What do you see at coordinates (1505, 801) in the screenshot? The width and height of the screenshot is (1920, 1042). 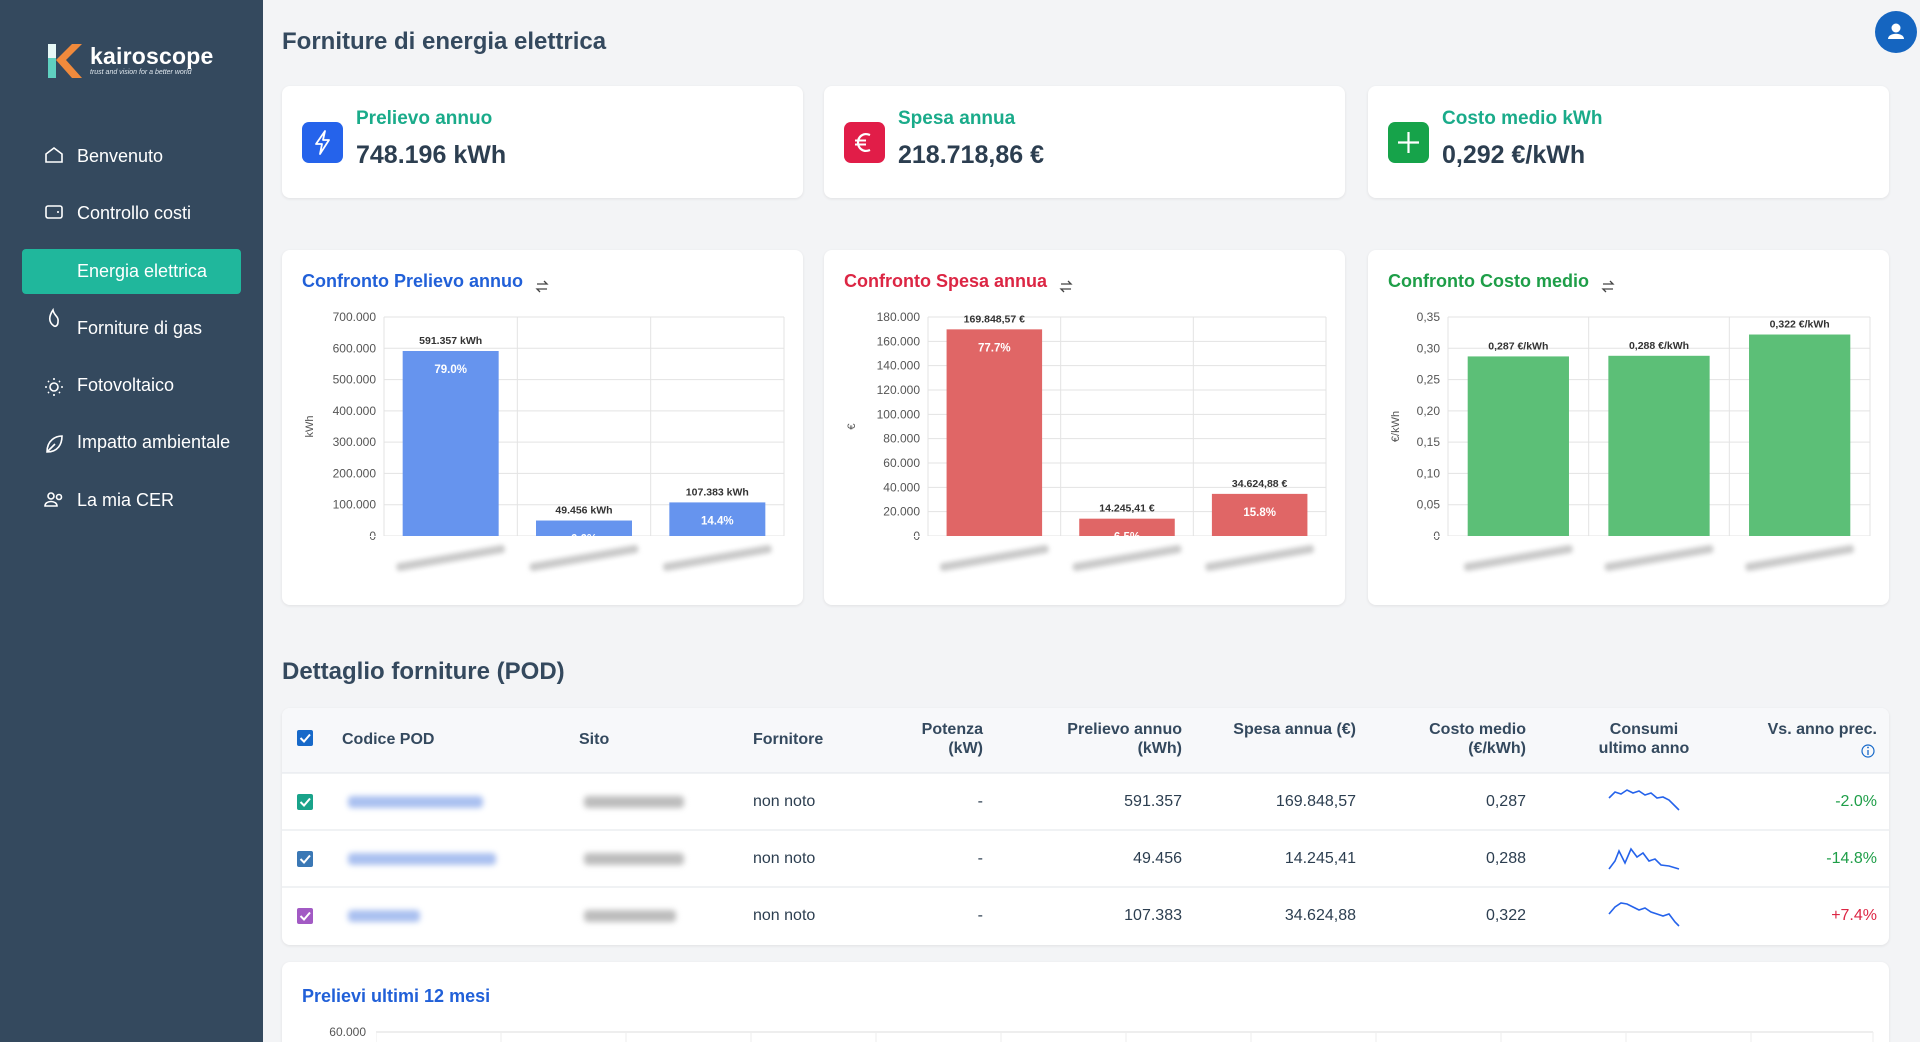 I see `table-cell: 0,287` at bounding box center [1505, 801].